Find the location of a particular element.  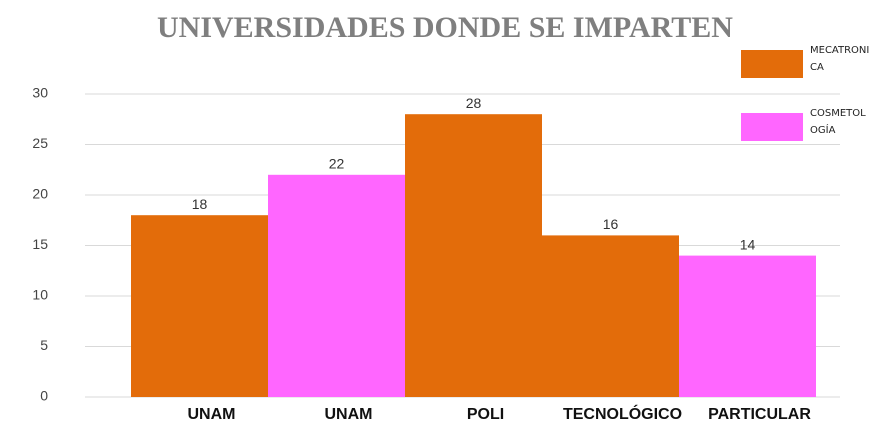

x-tick-label: TECNOLÓGICO is located at coordinates (622, 413).